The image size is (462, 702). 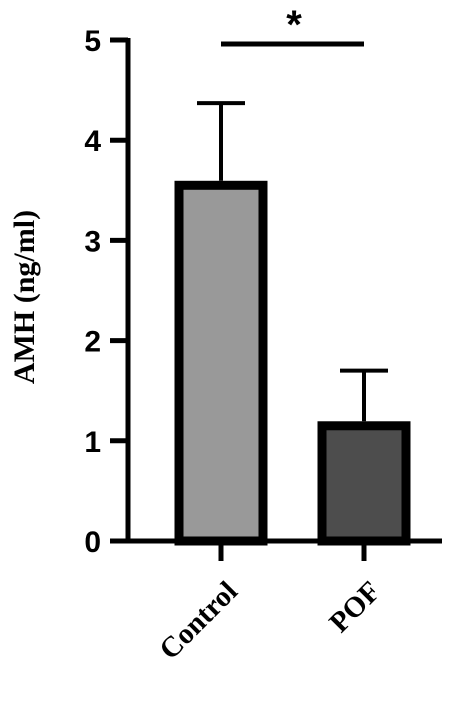 I want to click on bar-pof, so click(x=364, y=483).